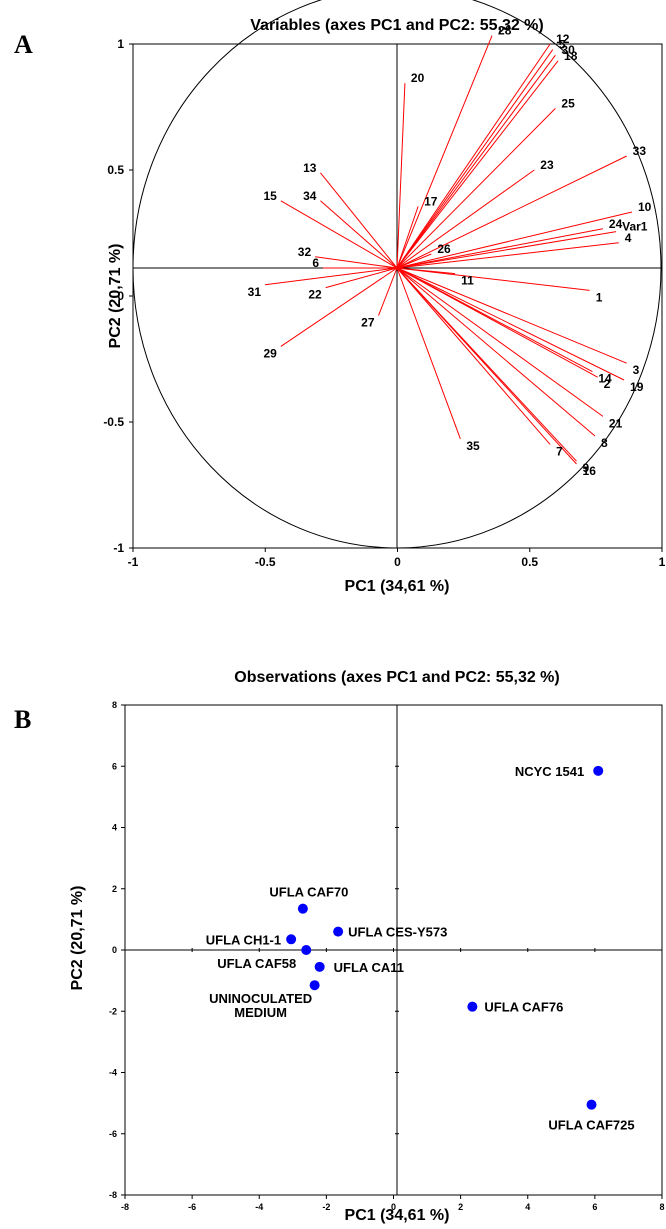 The width and height of the screenshot is (666, 1229). I want to click on vector-label-var1: Var1, so click(635, 227).